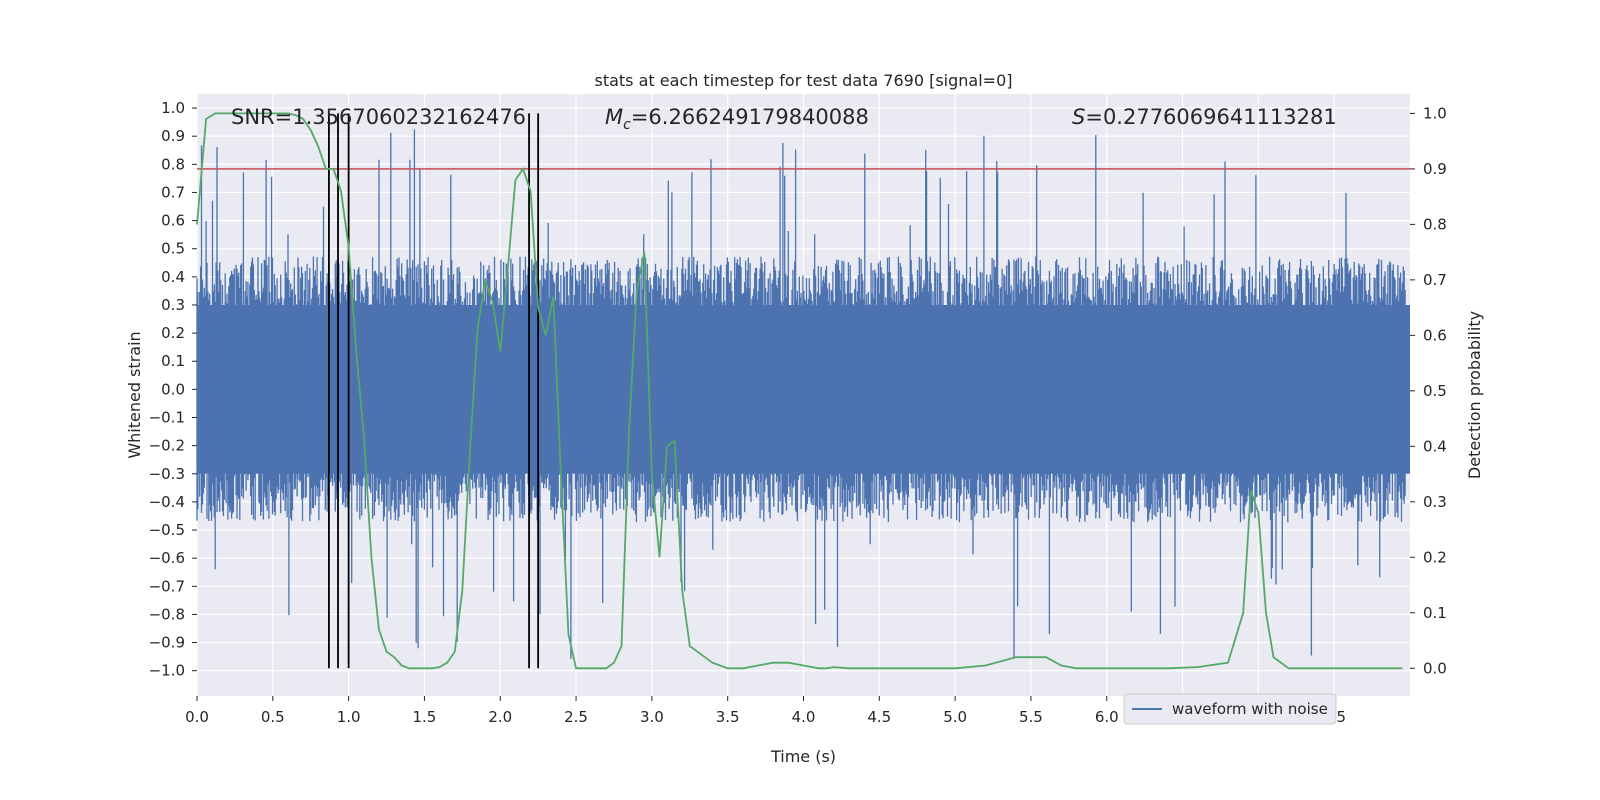 This screenshot has height=800, width=1600. What do you see at coordinates (167, 530) in the screenshot?
I see `y-tick-label: −0.5` at bounding box center [167, 530].